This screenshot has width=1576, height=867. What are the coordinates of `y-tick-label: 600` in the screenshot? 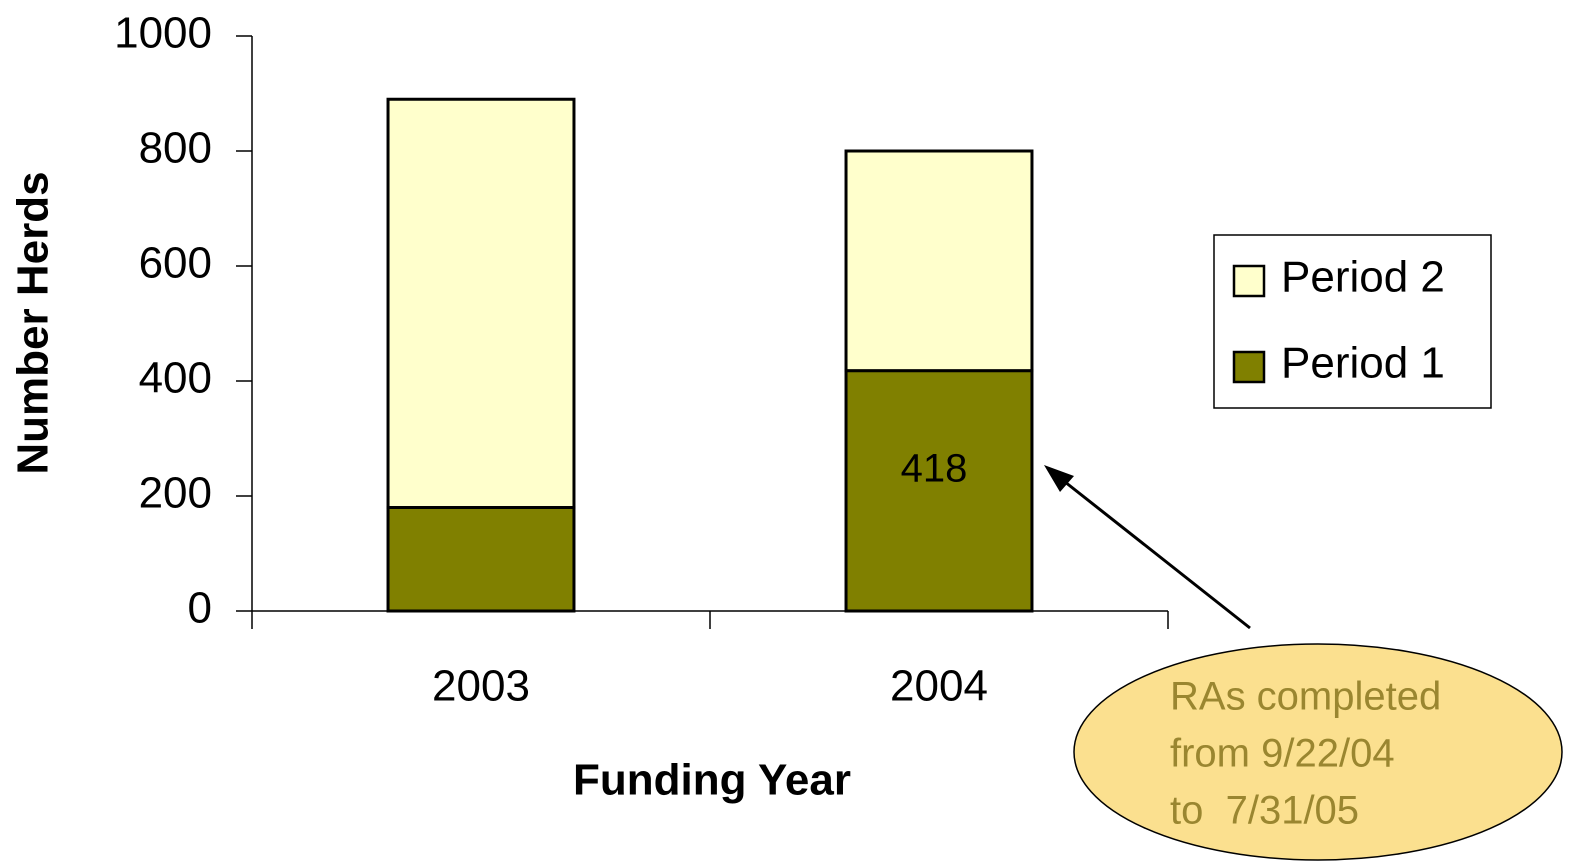 It's located at (175, 263).